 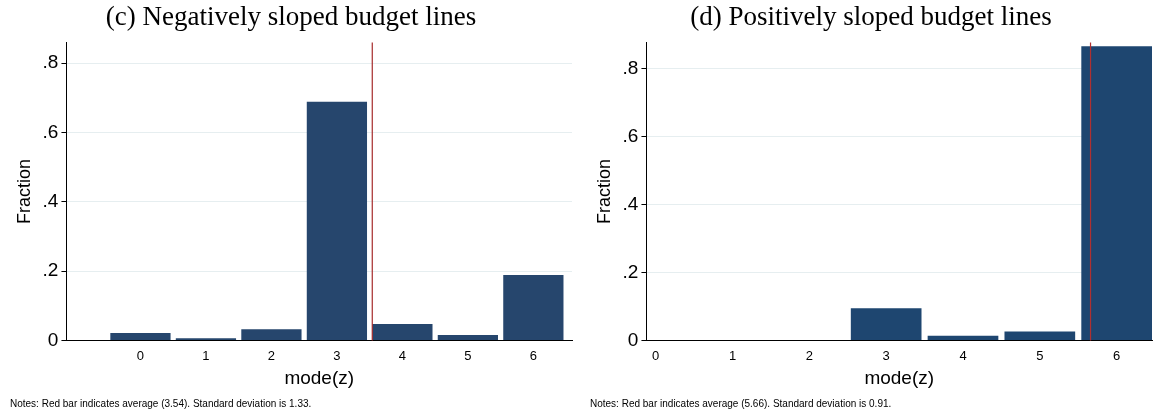 I want to click on chart-title: (c) Negatively sloped budget lines, so click(x=291, y=16).